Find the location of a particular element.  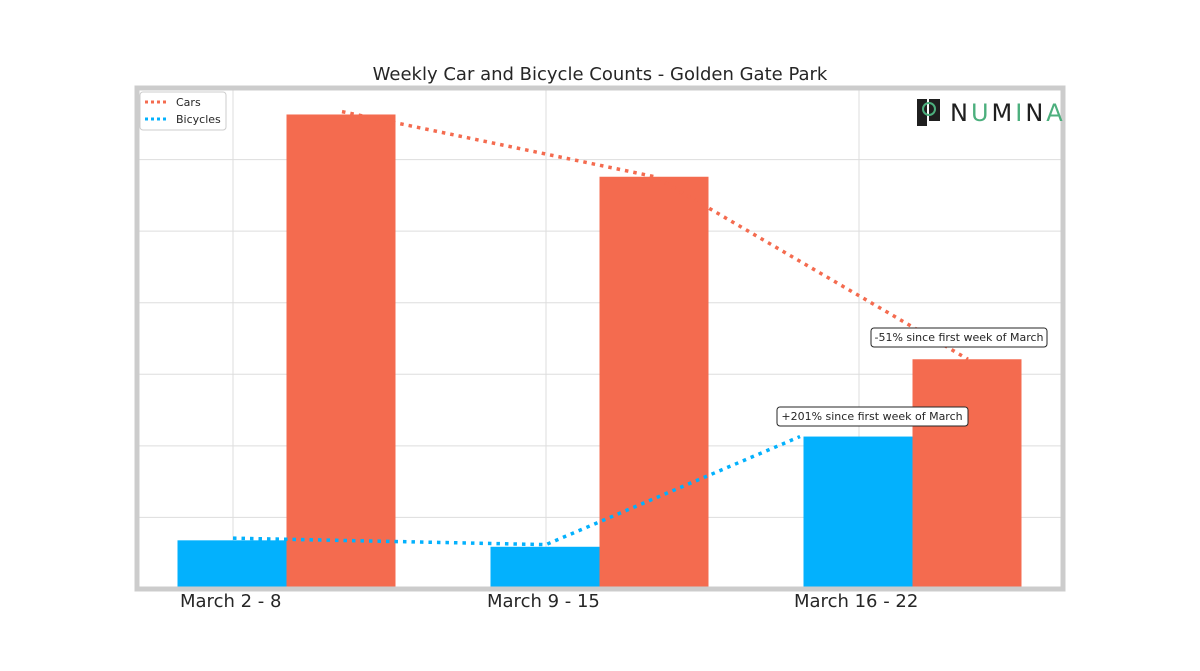

x-tick-label: March 16 - 22 is located at coordinates (856, 601).